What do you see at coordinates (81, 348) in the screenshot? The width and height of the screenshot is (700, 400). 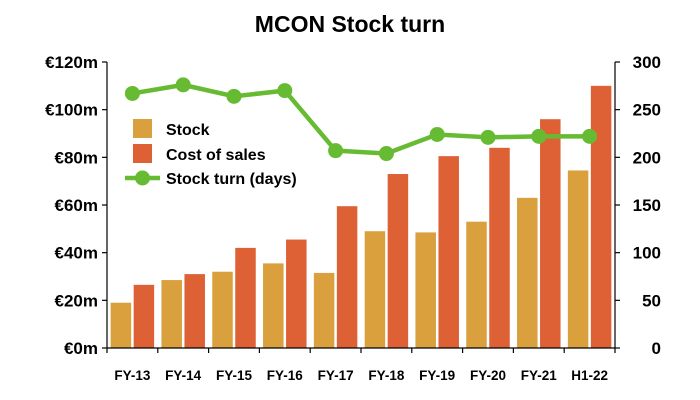 I see `left-tick-label: €0m` at bounding box center [81, 348].